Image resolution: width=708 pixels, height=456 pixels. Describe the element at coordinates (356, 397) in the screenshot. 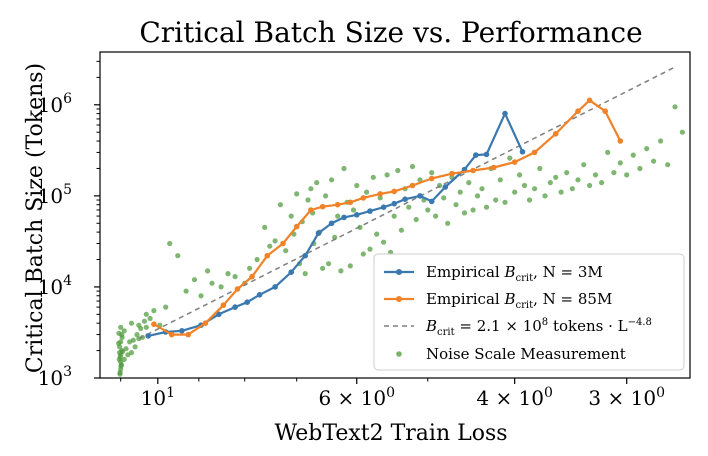

I see `x-tick-label: 6 × 100` at that location.